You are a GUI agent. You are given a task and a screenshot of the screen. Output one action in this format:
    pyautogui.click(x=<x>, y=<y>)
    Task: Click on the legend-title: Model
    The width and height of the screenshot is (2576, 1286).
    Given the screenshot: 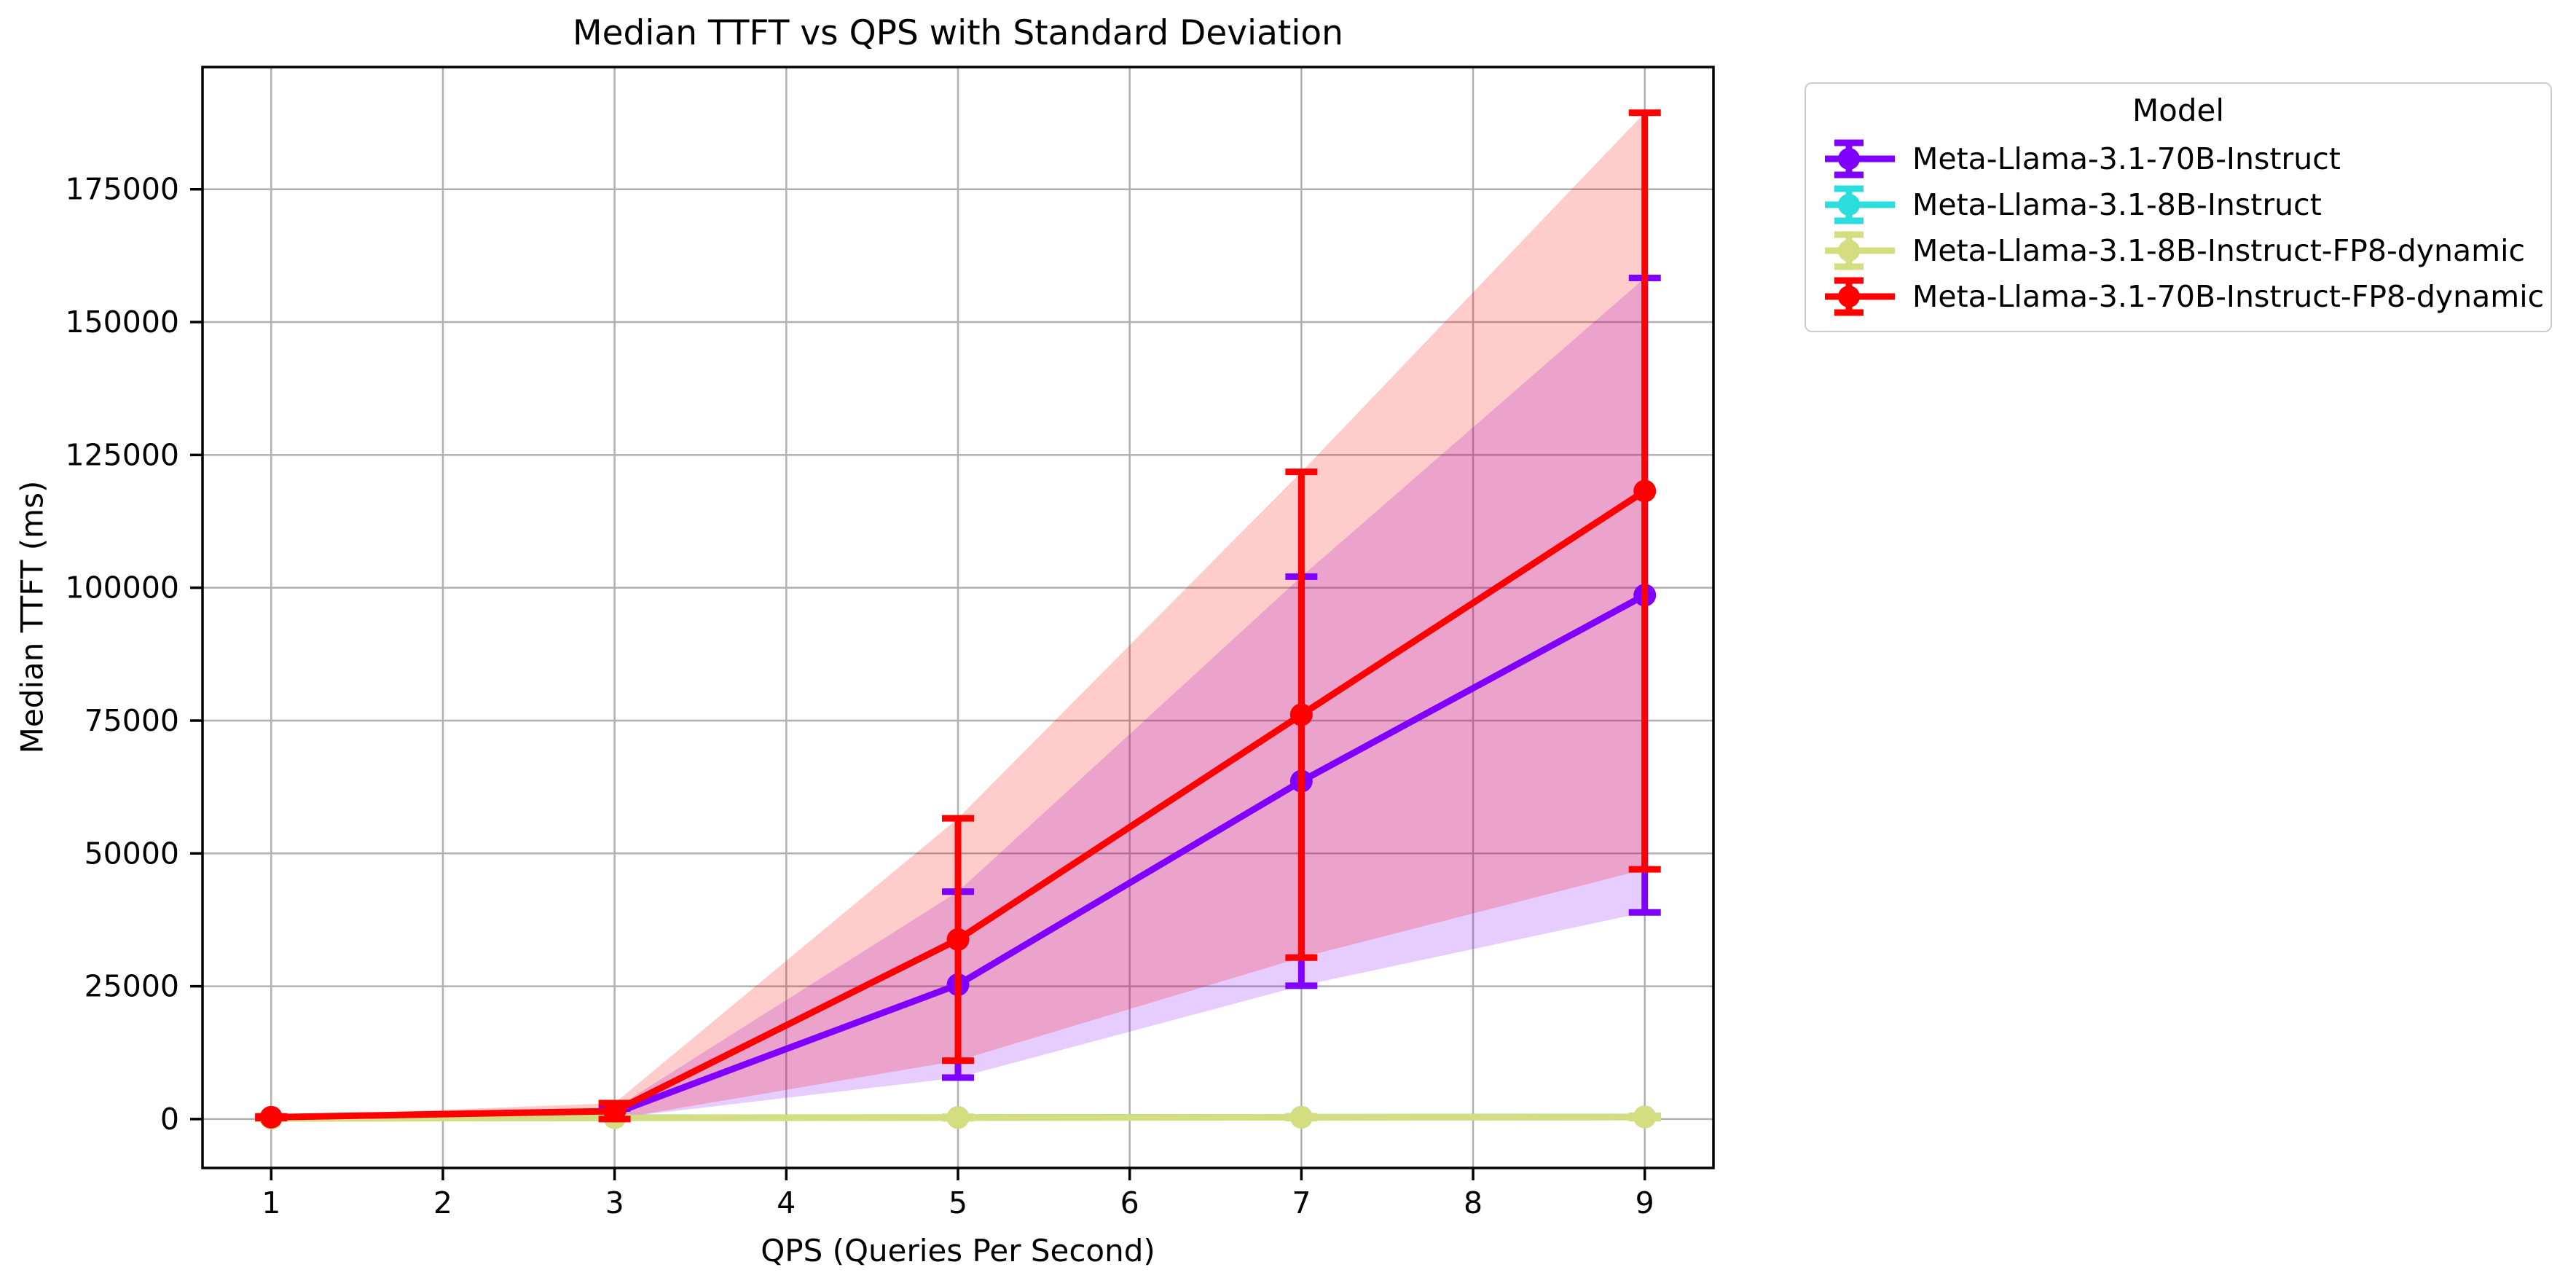 What is the action you would take?
    pyautogui.click(x=2178, y=110)
    